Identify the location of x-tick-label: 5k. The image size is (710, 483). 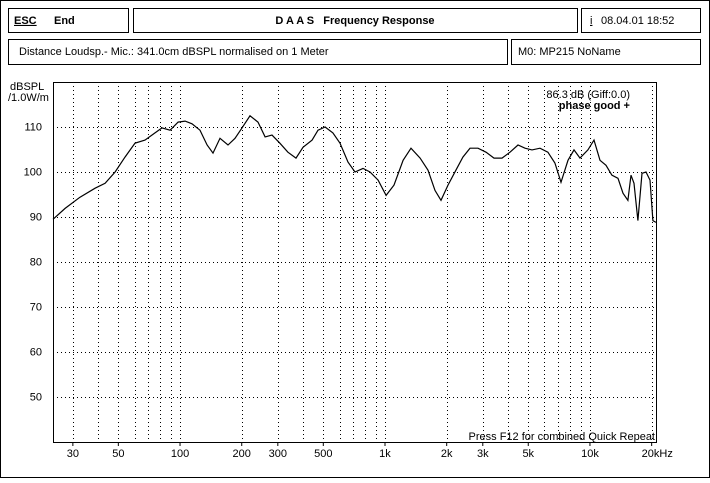
(528, 454).